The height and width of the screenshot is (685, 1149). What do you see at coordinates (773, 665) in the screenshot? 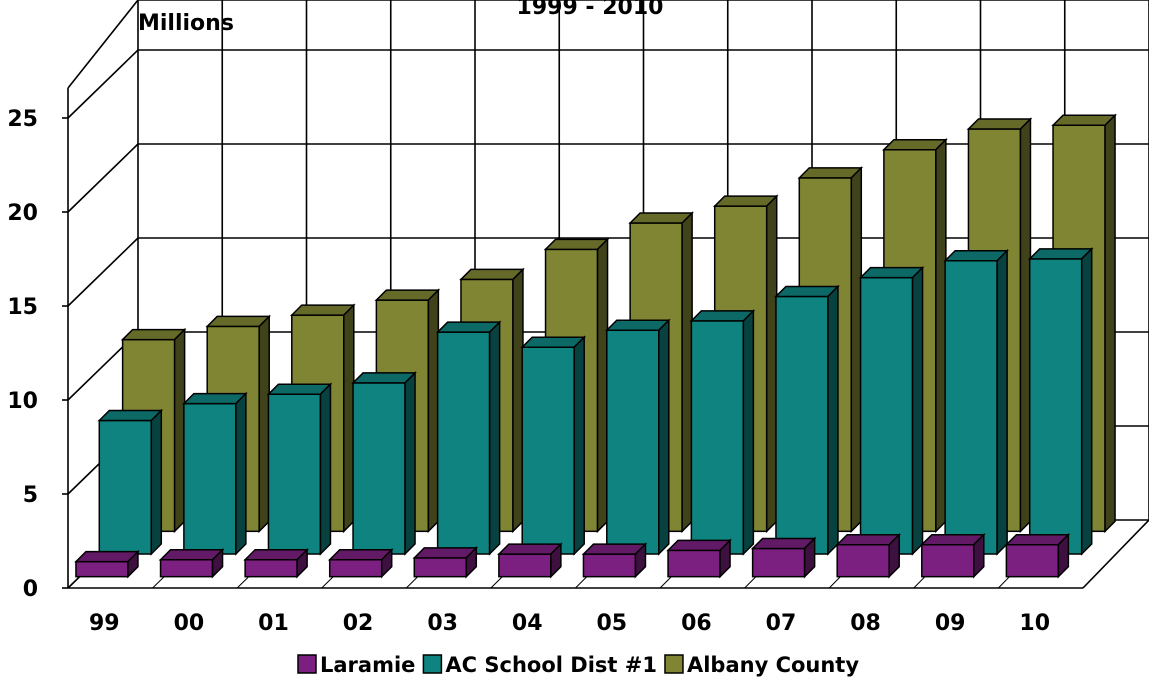
I see `legend-label: Albany County` at bounding box center [773, 665].